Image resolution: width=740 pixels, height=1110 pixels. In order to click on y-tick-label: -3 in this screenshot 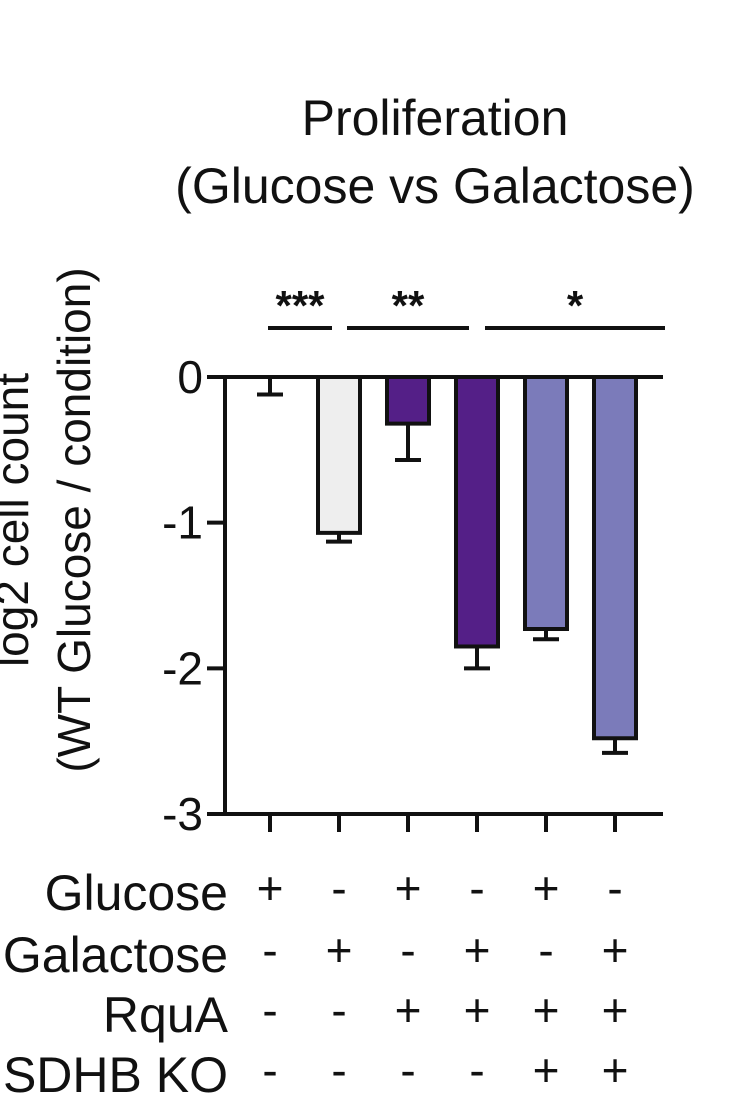, I will do `click(182, 814)`.